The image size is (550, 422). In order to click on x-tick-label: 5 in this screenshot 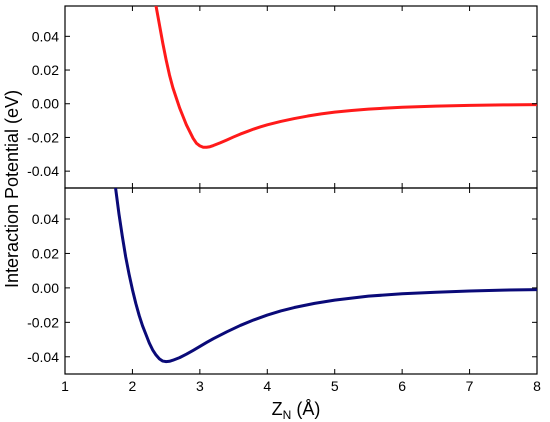, I will do `click(335, 386)`.